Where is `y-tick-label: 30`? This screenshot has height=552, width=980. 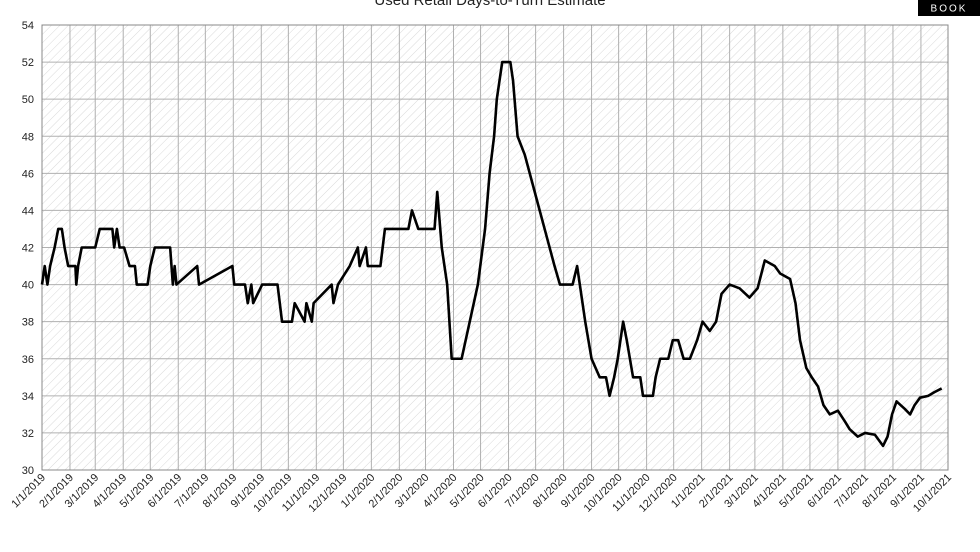
y-tick-label: 30 is located at coordinates (28, 471).